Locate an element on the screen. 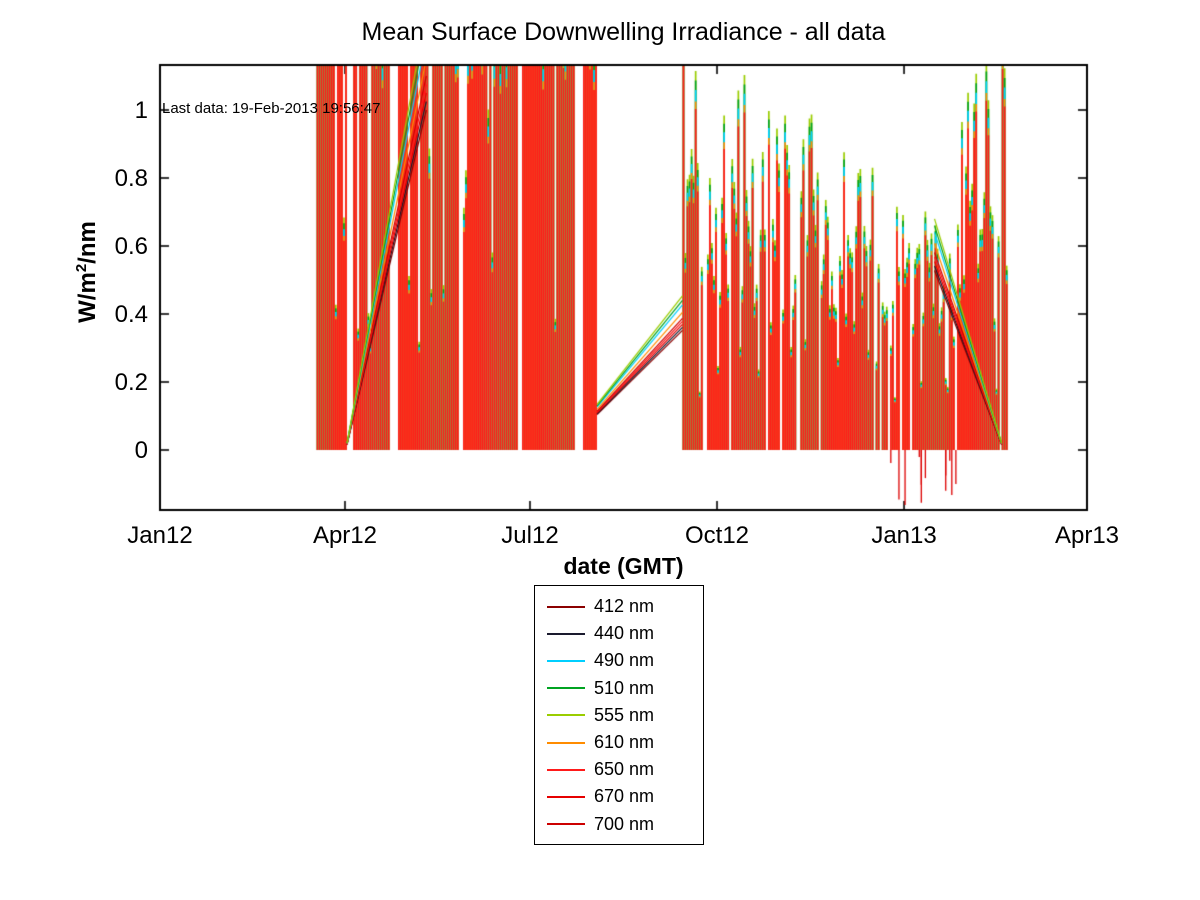 The image size is (1200, 900). legend-label: 610 nm is located at coordinates (624, 742).